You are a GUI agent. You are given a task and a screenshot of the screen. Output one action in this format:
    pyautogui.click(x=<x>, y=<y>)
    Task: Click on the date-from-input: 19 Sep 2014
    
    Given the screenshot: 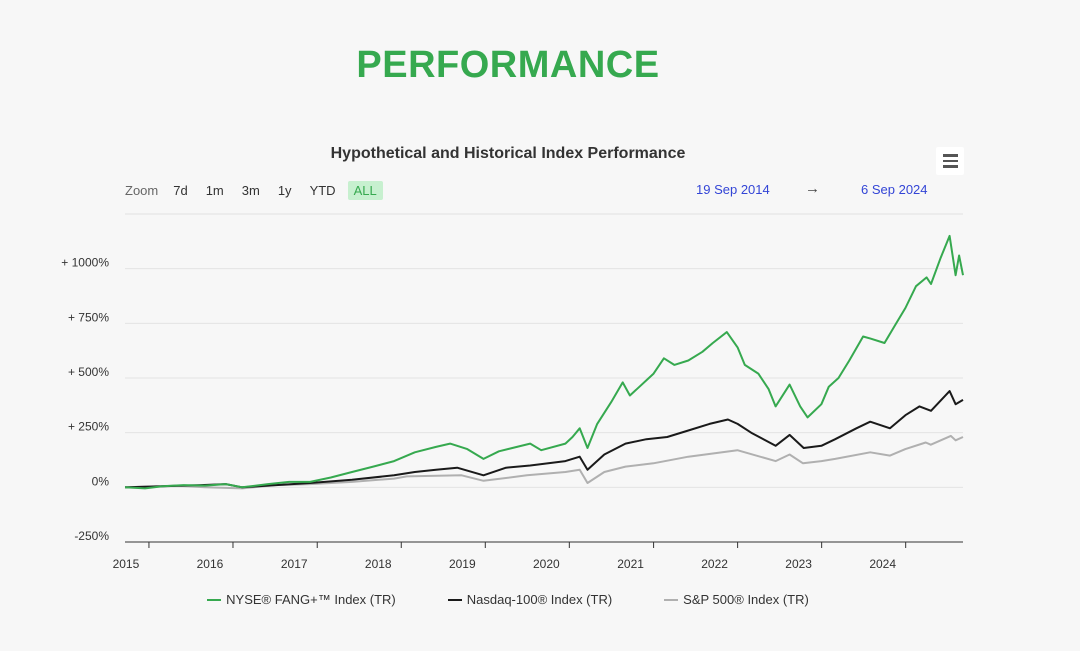 What is the action you would take?
    pyautogui.click(x=733, y=189)
    